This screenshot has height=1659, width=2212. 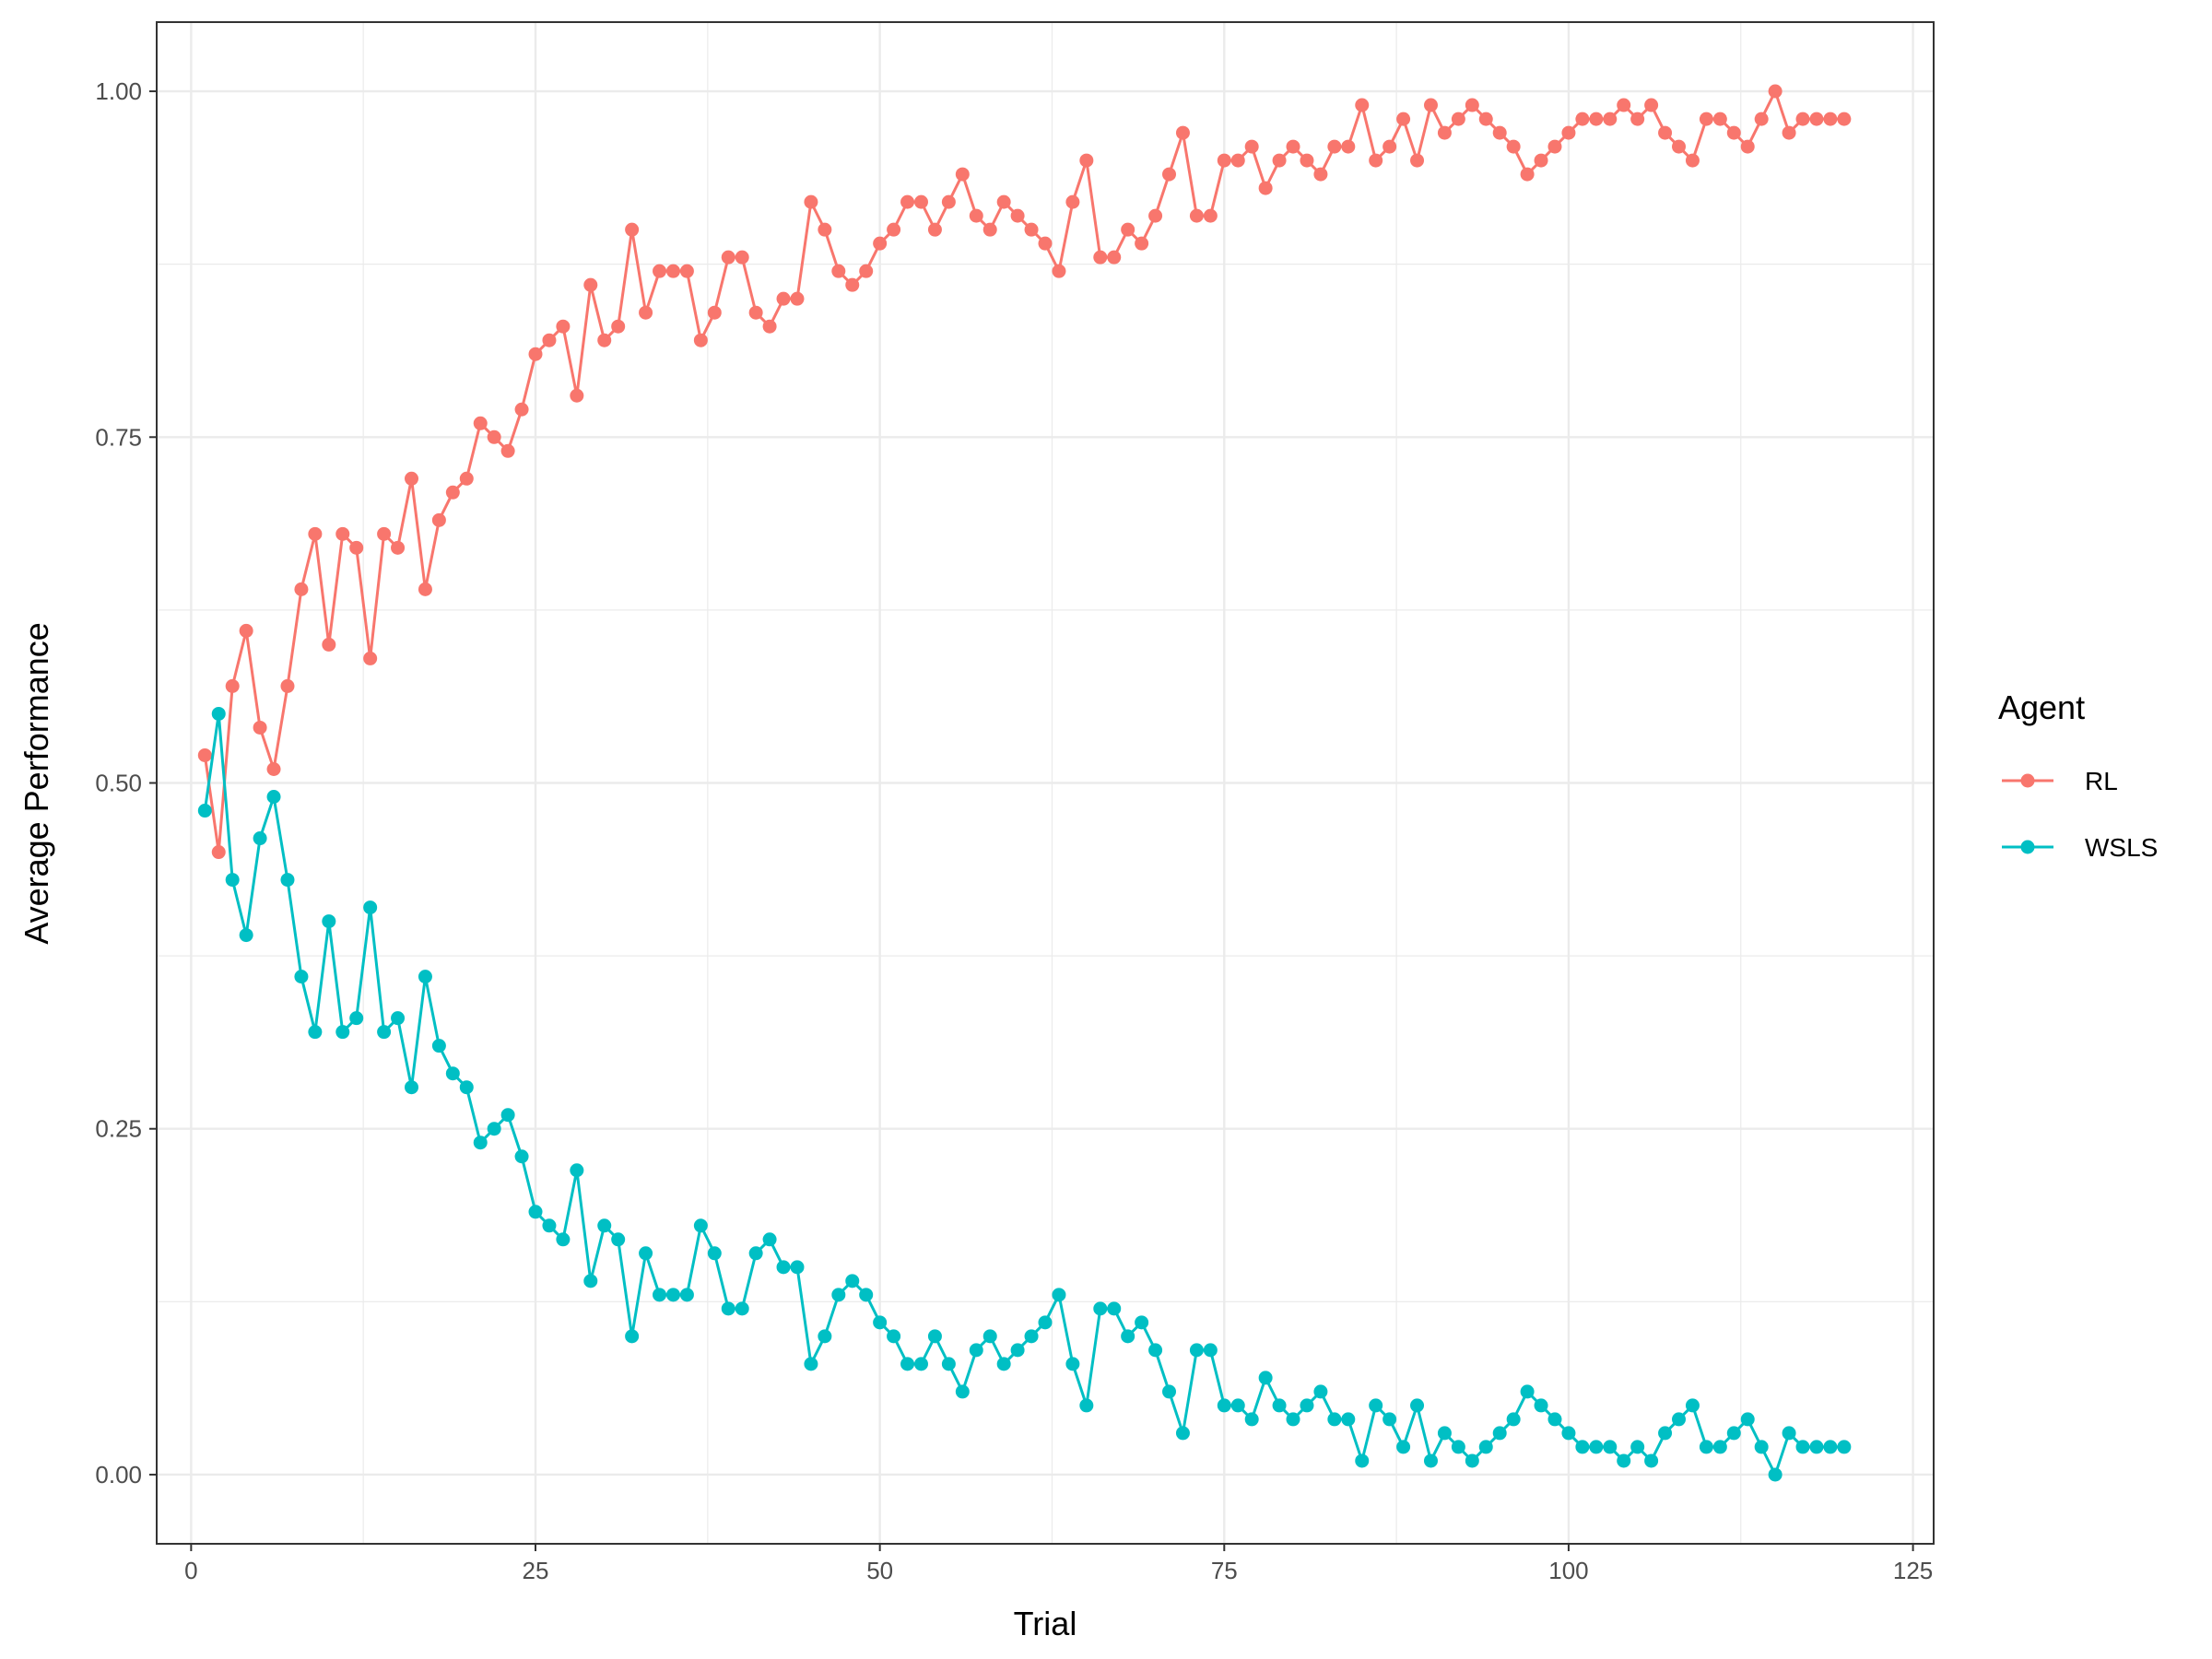 What do you see at coordinates (1224, 1570) in the screenshot?
I see `x-tick-label: 75` at bounding box center [1224, 1570].